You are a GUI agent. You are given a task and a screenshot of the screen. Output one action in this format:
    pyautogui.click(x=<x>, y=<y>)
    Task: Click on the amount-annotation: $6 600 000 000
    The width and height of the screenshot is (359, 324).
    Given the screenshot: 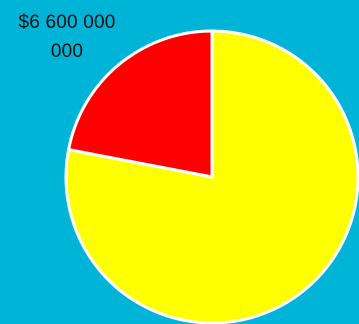 What is the action you would take?
    pyautogui.click(x=67, y=37)
    